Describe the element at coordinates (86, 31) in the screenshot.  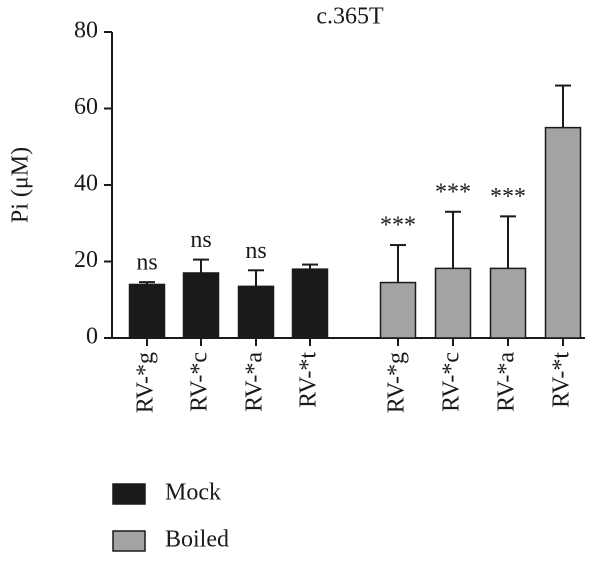
I see `y-tick-label: 80` at that location.